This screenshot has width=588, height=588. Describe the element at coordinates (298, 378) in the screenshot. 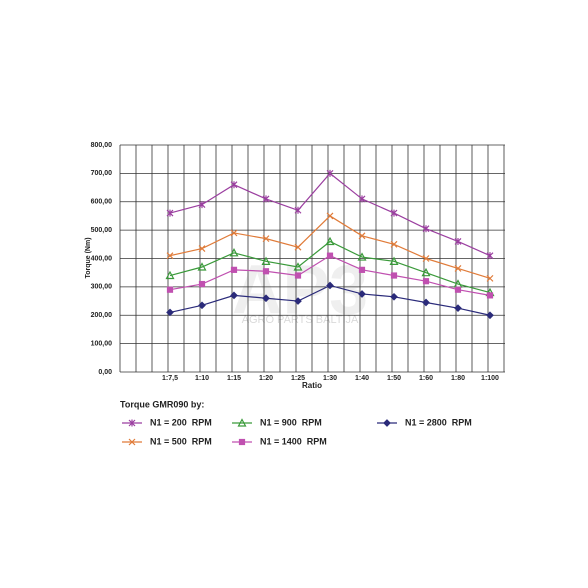

I see `x-tick-label: 1:25` at that location.